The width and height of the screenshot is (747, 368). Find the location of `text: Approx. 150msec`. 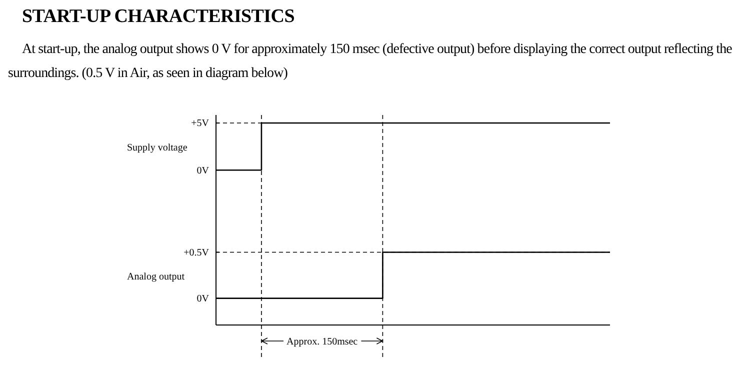

text: Approx. 150msec is located at coordinates (322, 342).